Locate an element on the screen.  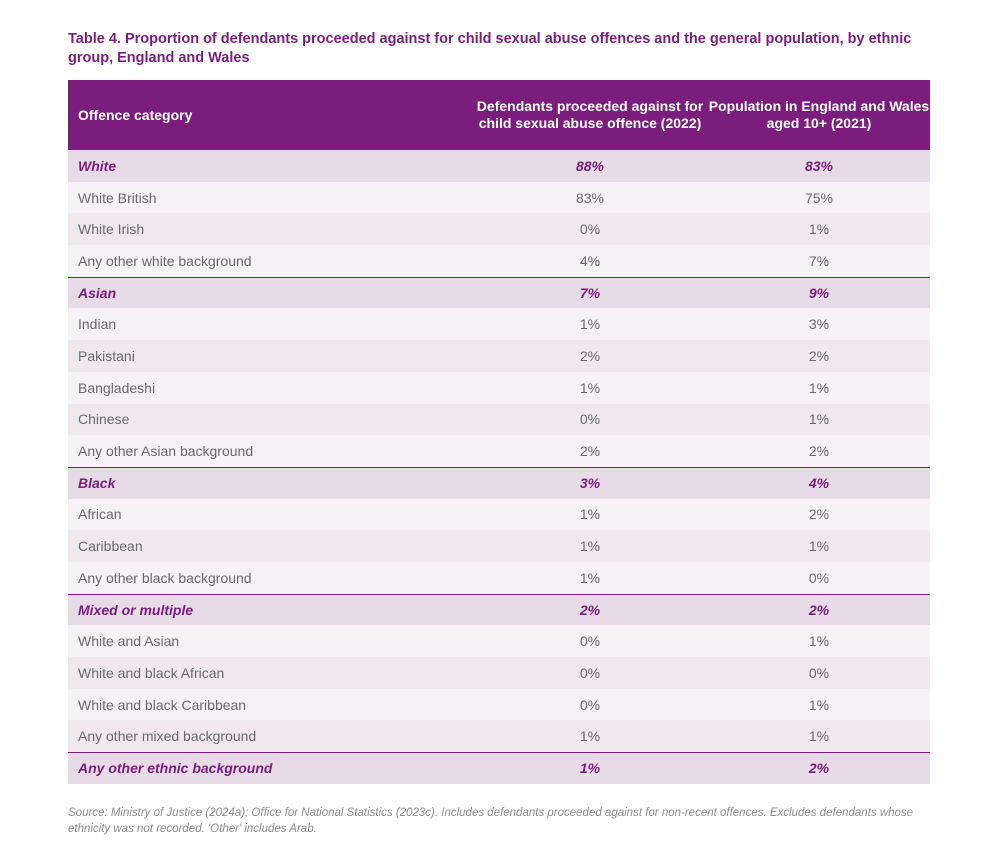
table-row: Caribbean 1% 1% is located at coordinates (499, 546).